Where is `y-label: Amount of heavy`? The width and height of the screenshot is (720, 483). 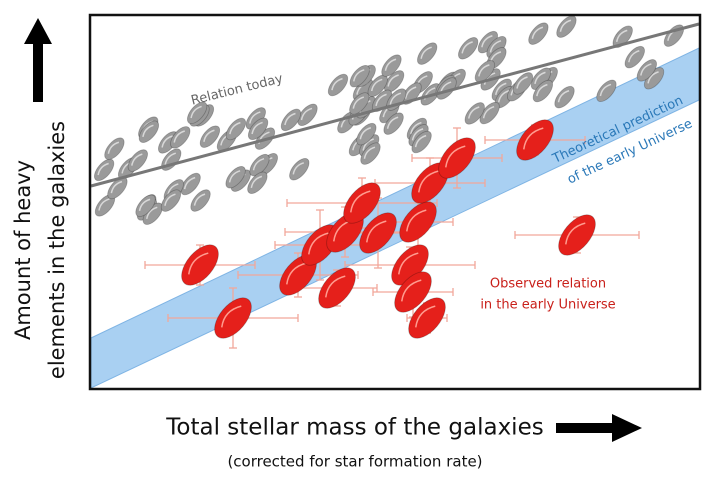
y-label: Amount of heavy is located at coordinates (23, 250).